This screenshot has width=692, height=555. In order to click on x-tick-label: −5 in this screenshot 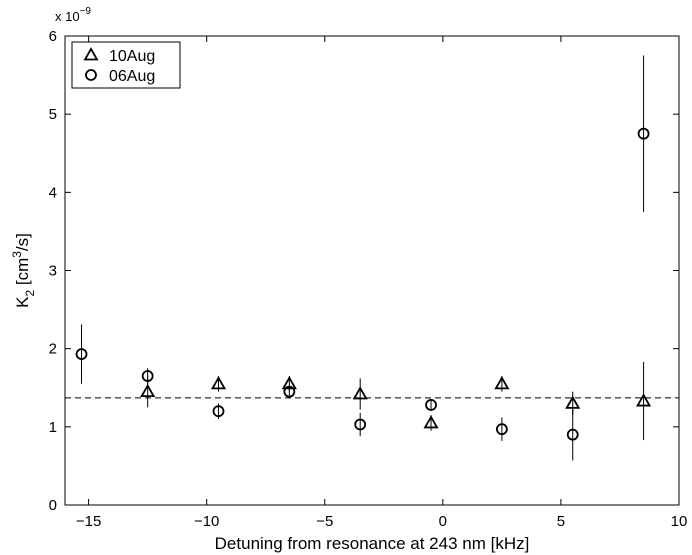, I will do `click(324, 521)`.